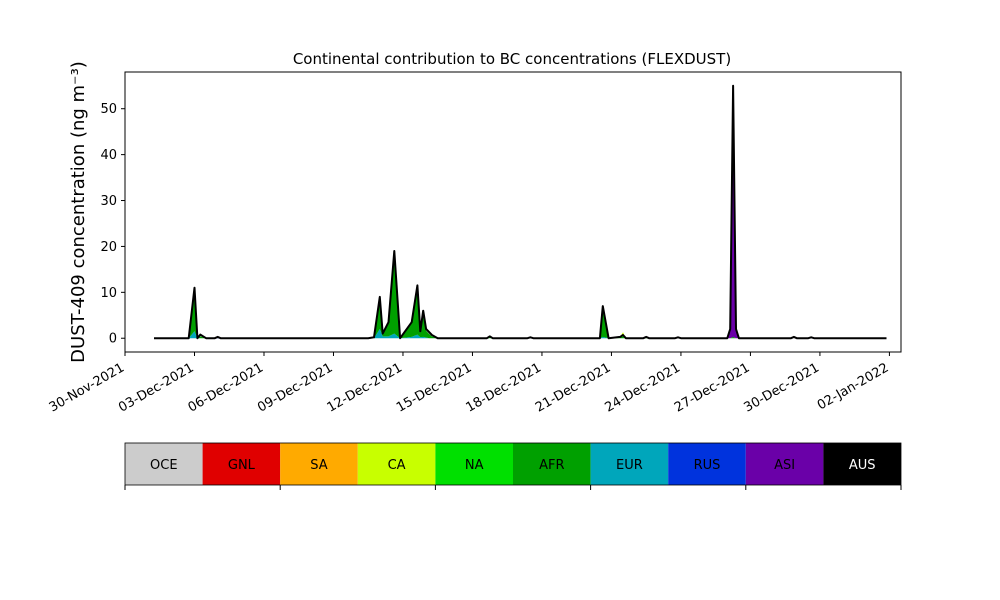 The image size is (1000, 600). Describe the element at coordinates (108, 155) in the screenshot. I see `y-tick-label: 40` at that location.